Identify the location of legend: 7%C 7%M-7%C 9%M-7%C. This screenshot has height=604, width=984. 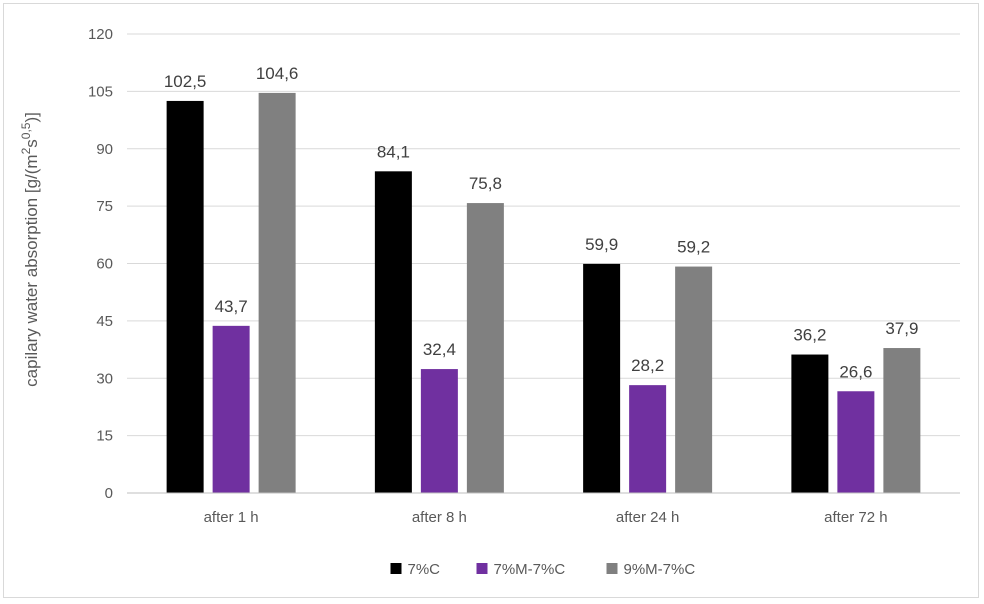
(543, 569).